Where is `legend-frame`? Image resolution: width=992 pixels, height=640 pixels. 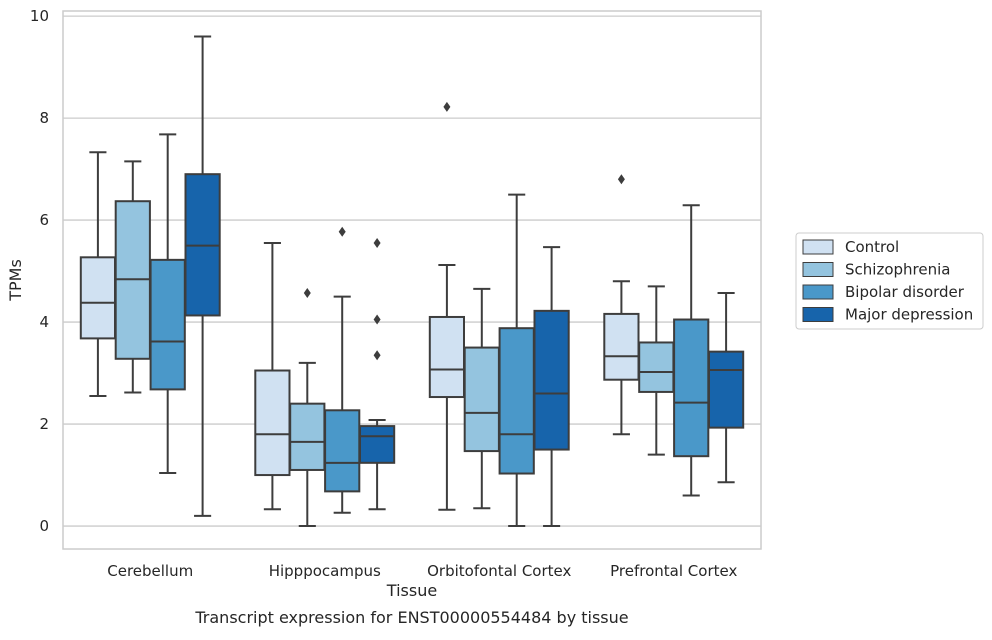 legend-frame is located at coordinates (889, 281).